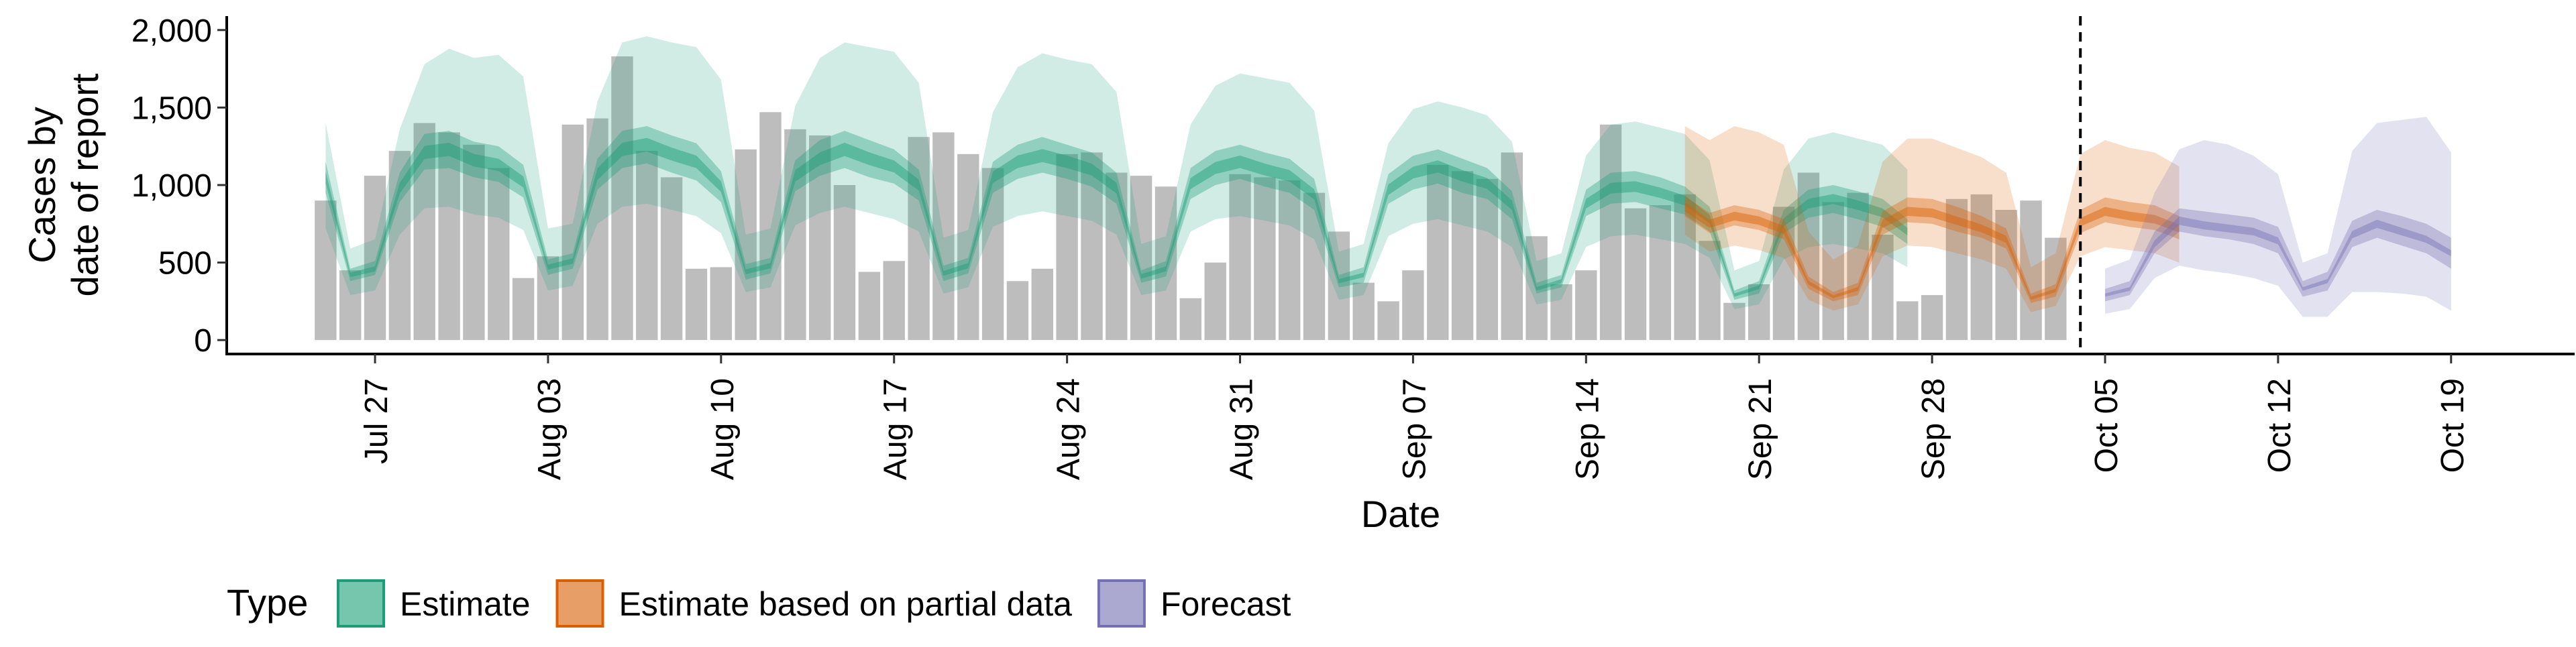 Image resolution: width=2576 pixels, height=647 pixels. What do you see at coordinates (267, 602) in the screenshot?
I see `legend-title: Type` at bounding box center [267, 602].